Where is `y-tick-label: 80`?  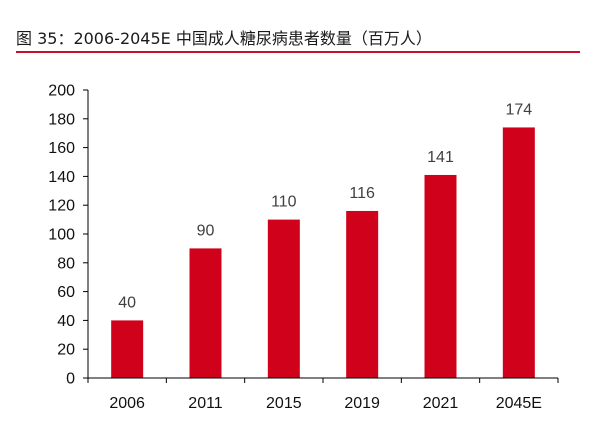
y-tick-label: 80 is located at coordinates (66, 263).